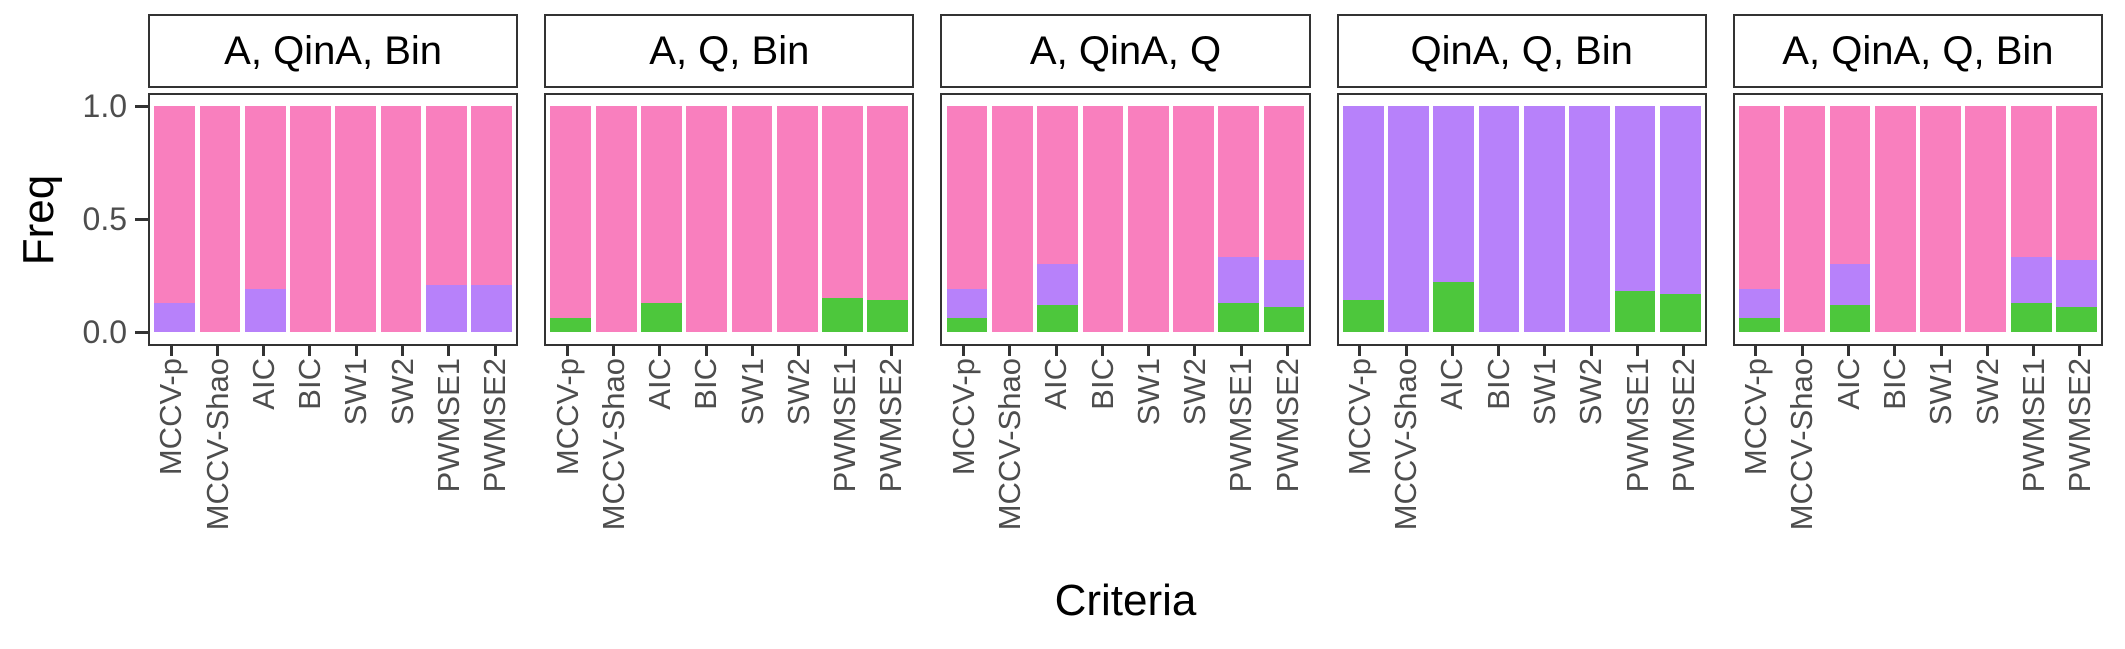 The height and width of the screenshot is (649, 2125). I want to click on x-label-slot: MCCV-Shao, so click(613, 464).